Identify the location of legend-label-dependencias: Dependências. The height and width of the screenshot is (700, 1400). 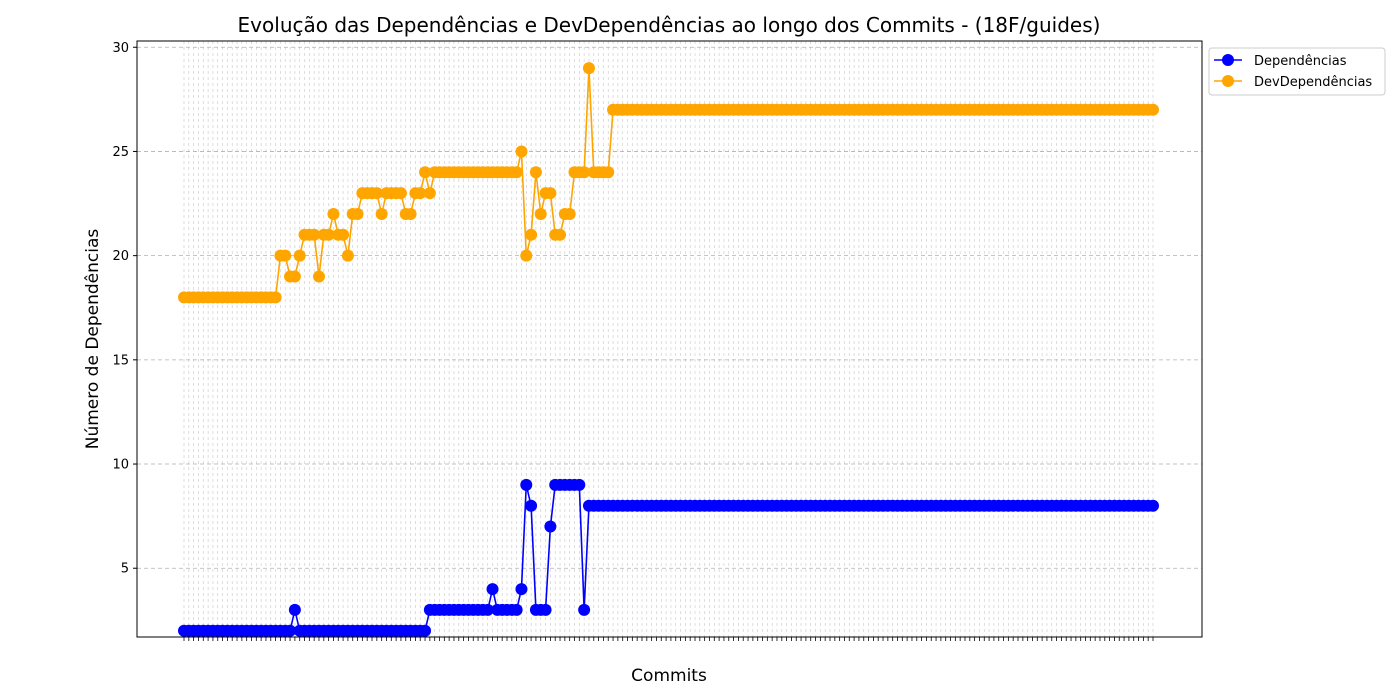
(1300, 61).